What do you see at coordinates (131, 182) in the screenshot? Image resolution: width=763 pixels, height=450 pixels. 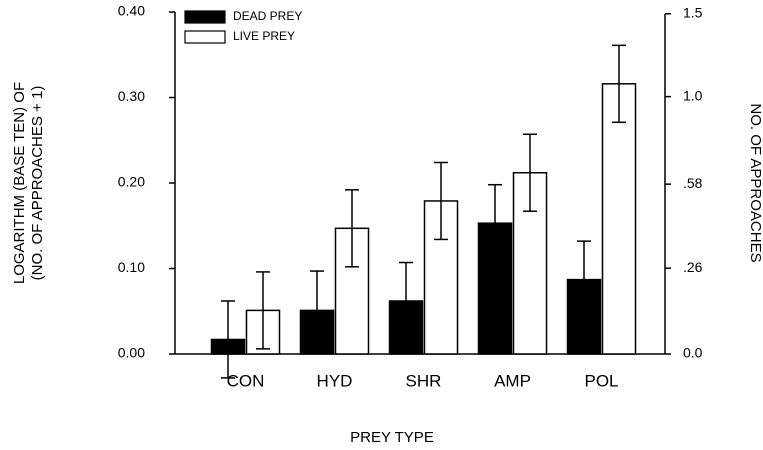 I see `y-tick-label: 0.20` at bounding box center [131, 182].